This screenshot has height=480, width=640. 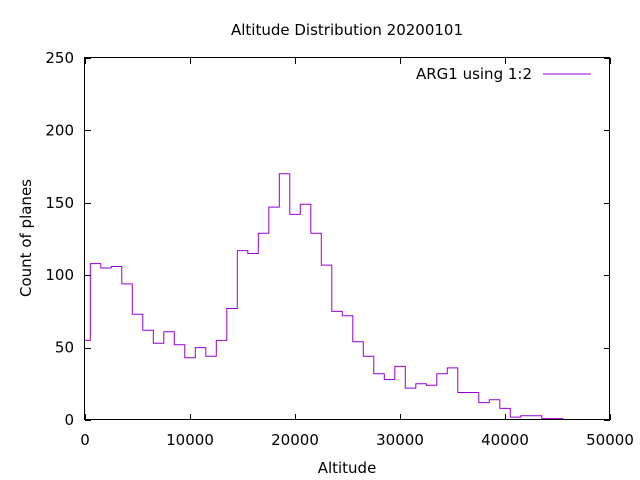 I want to click on y-tick-label: 100, so click(x=59, y=275).